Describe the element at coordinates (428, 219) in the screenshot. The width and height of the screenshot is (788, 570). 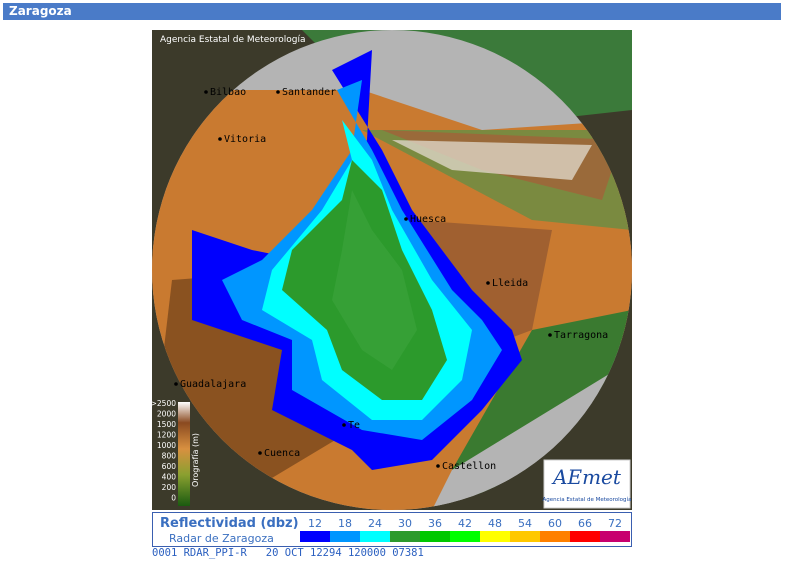
I see `place-label: Huesca` at that location.